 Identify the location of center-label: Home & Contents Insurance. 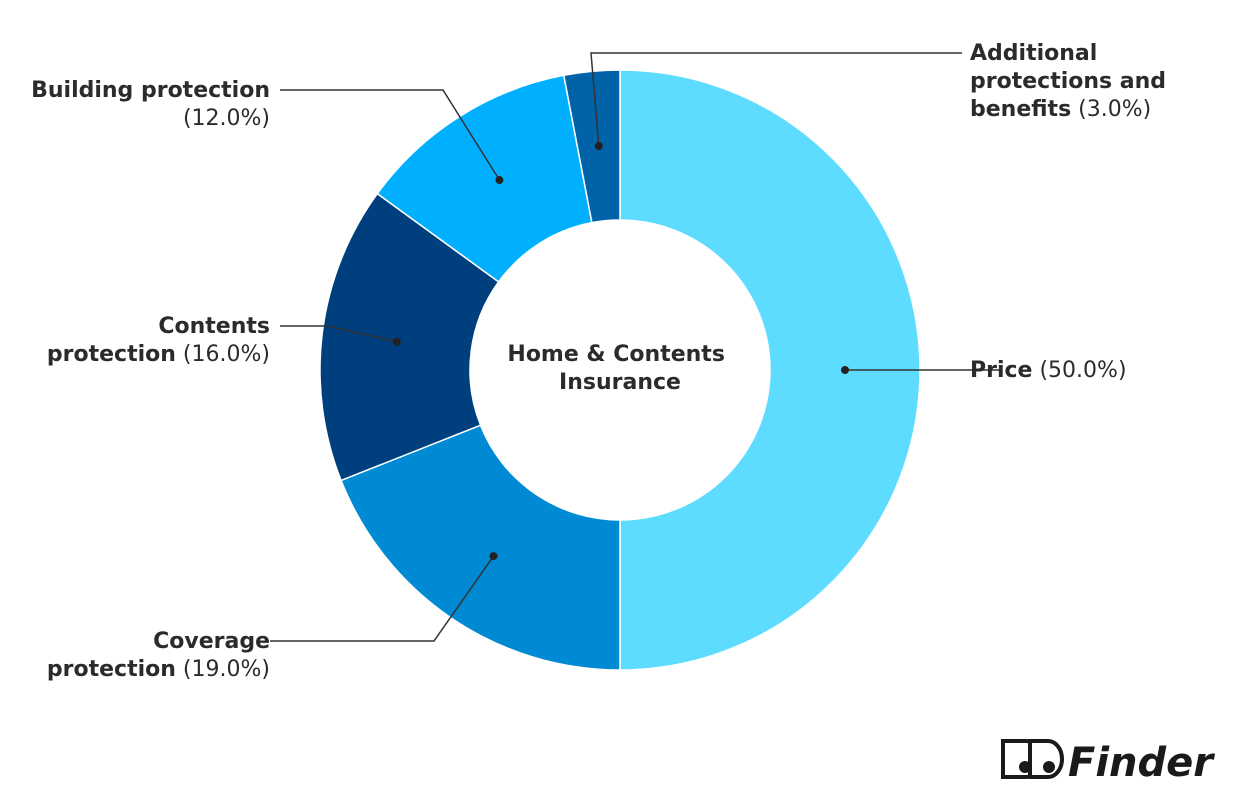
(619, 368).